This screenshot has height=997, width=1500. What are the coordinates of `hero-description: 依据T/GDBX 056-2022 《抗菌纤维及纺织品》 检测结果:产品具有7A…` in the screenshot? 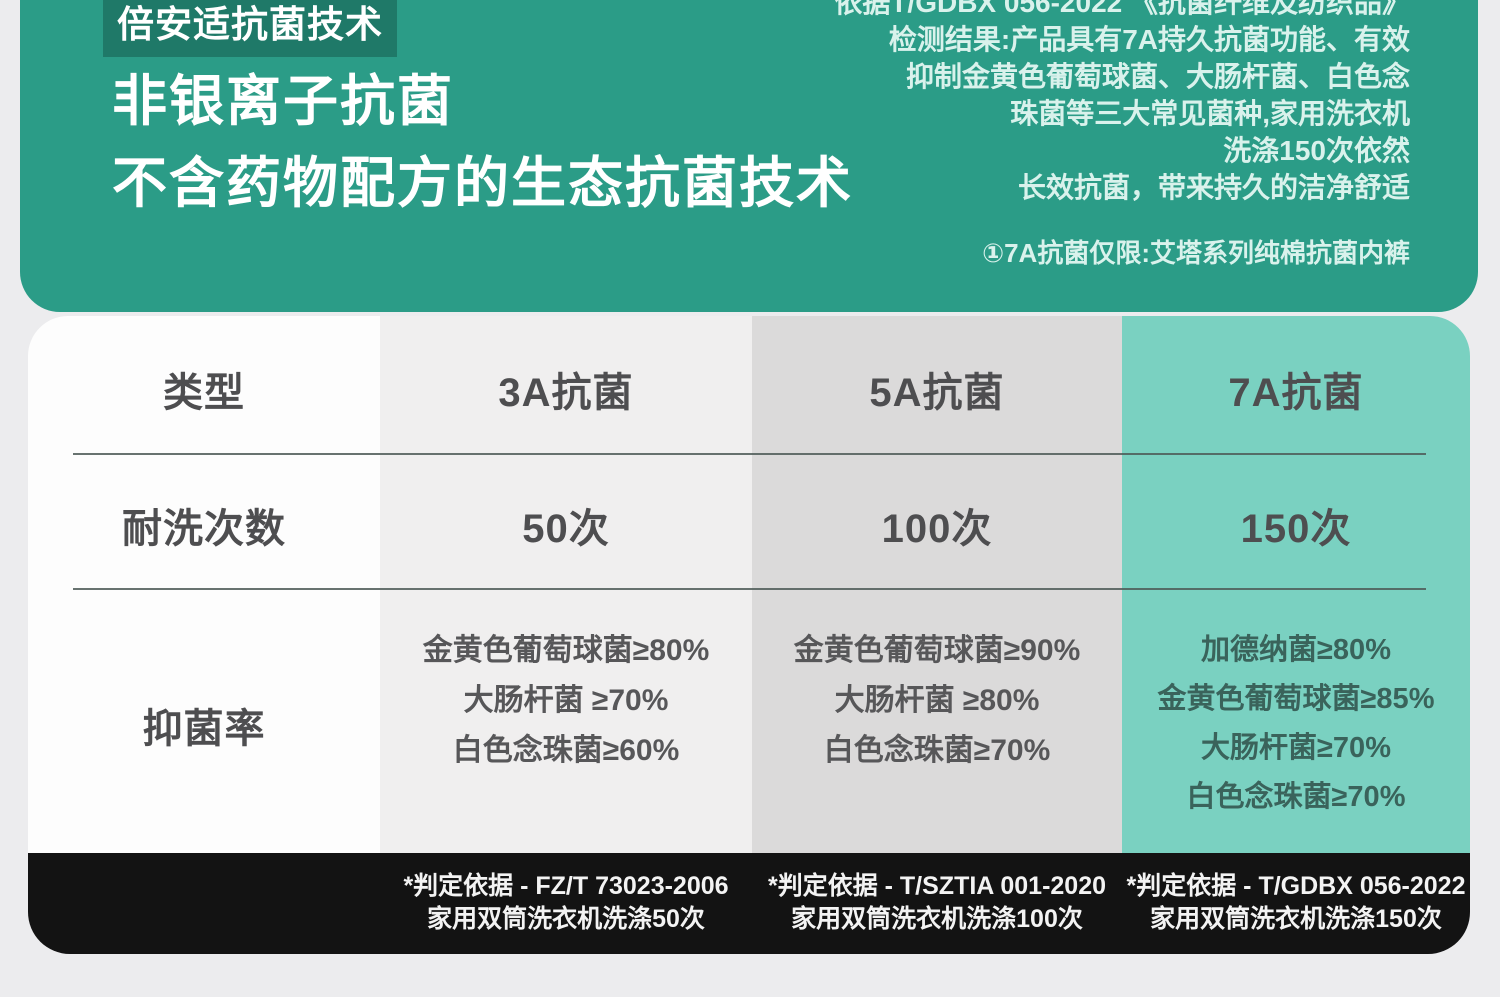 It's located at (1122, 103).